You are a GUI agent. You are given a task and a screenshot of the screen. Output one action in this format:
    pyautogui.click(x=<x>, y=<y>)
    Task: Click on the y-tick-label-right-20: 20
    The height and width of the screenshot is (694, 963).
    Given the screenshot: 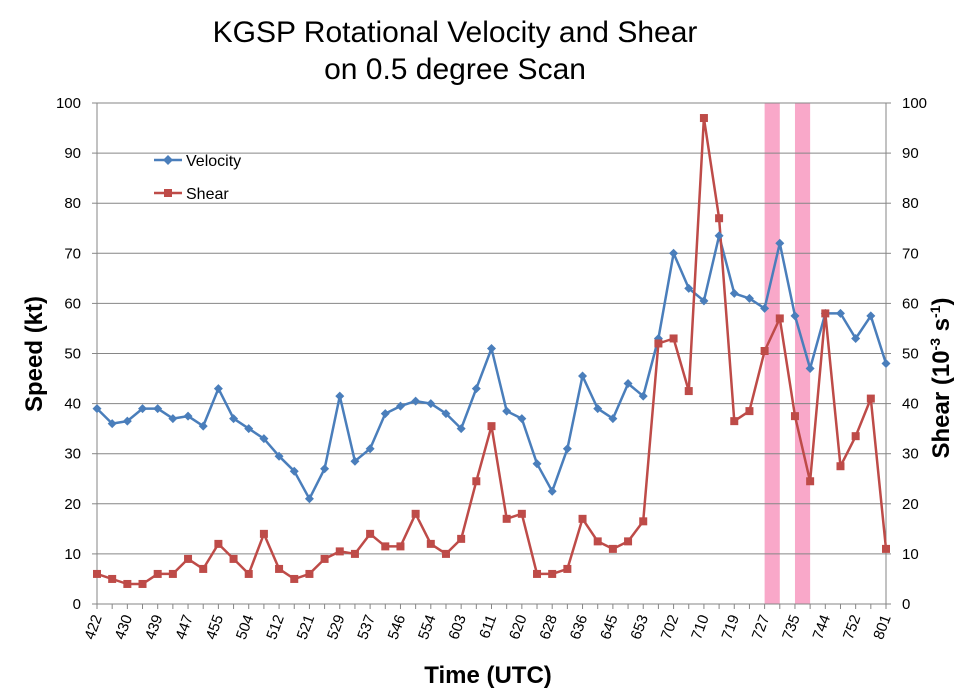 What is the action you would take?
    pyautogui.click(x=910, y=504)
    